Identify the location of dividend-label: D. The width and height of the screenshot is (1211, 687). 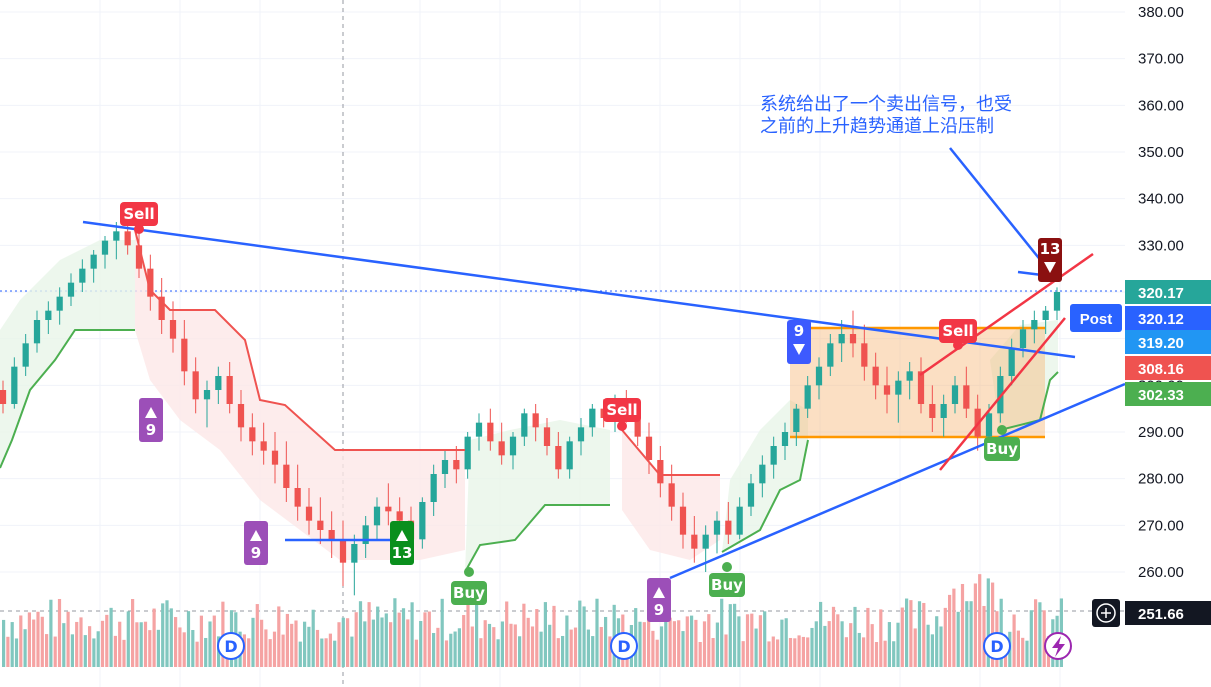
(996, 646).